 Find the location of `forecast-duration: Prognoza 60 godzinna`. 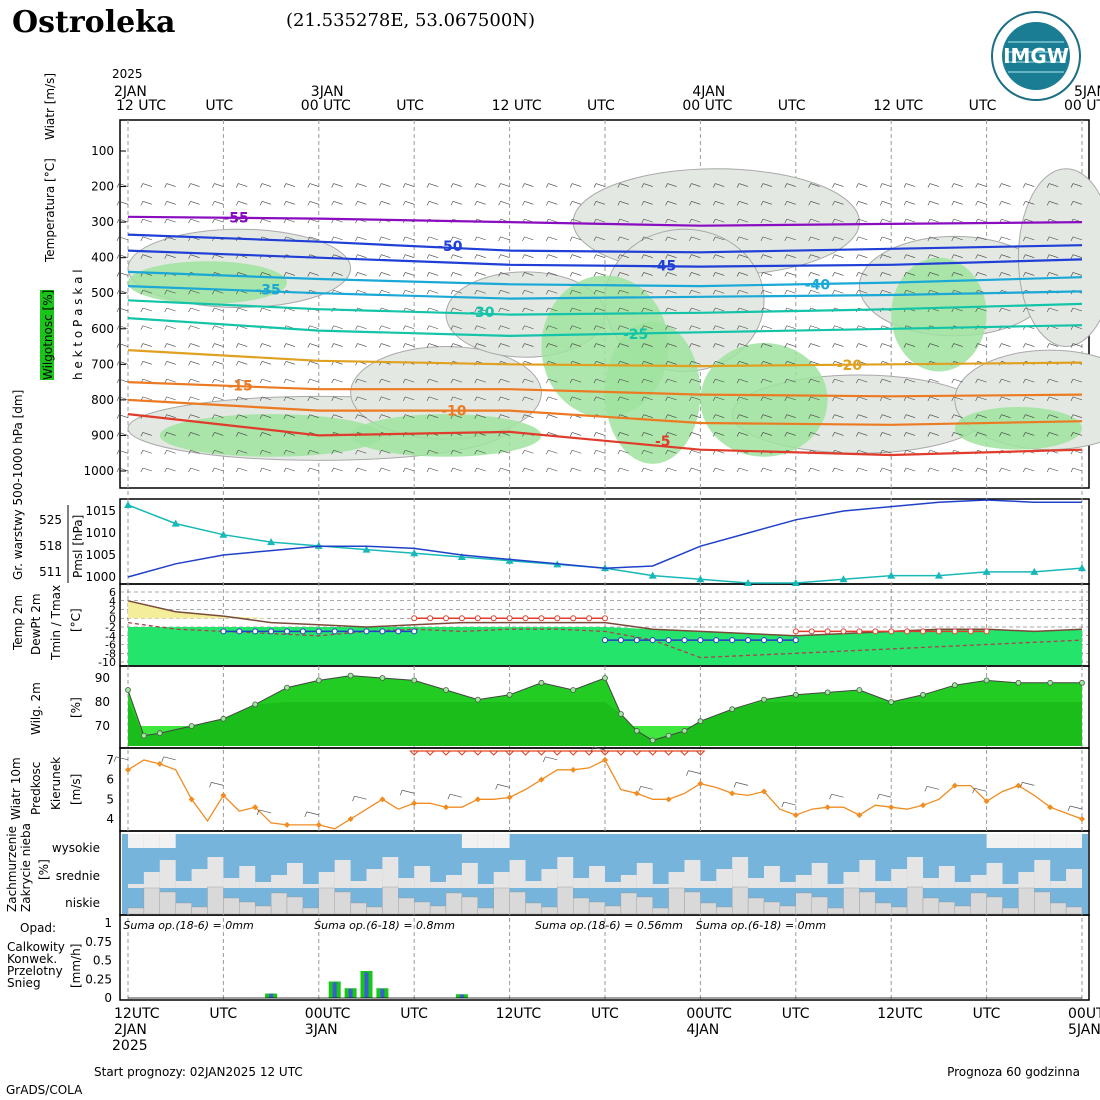

forecast-duration: Prognoza 60 godzinna is located at coordinates (1013, 1072).